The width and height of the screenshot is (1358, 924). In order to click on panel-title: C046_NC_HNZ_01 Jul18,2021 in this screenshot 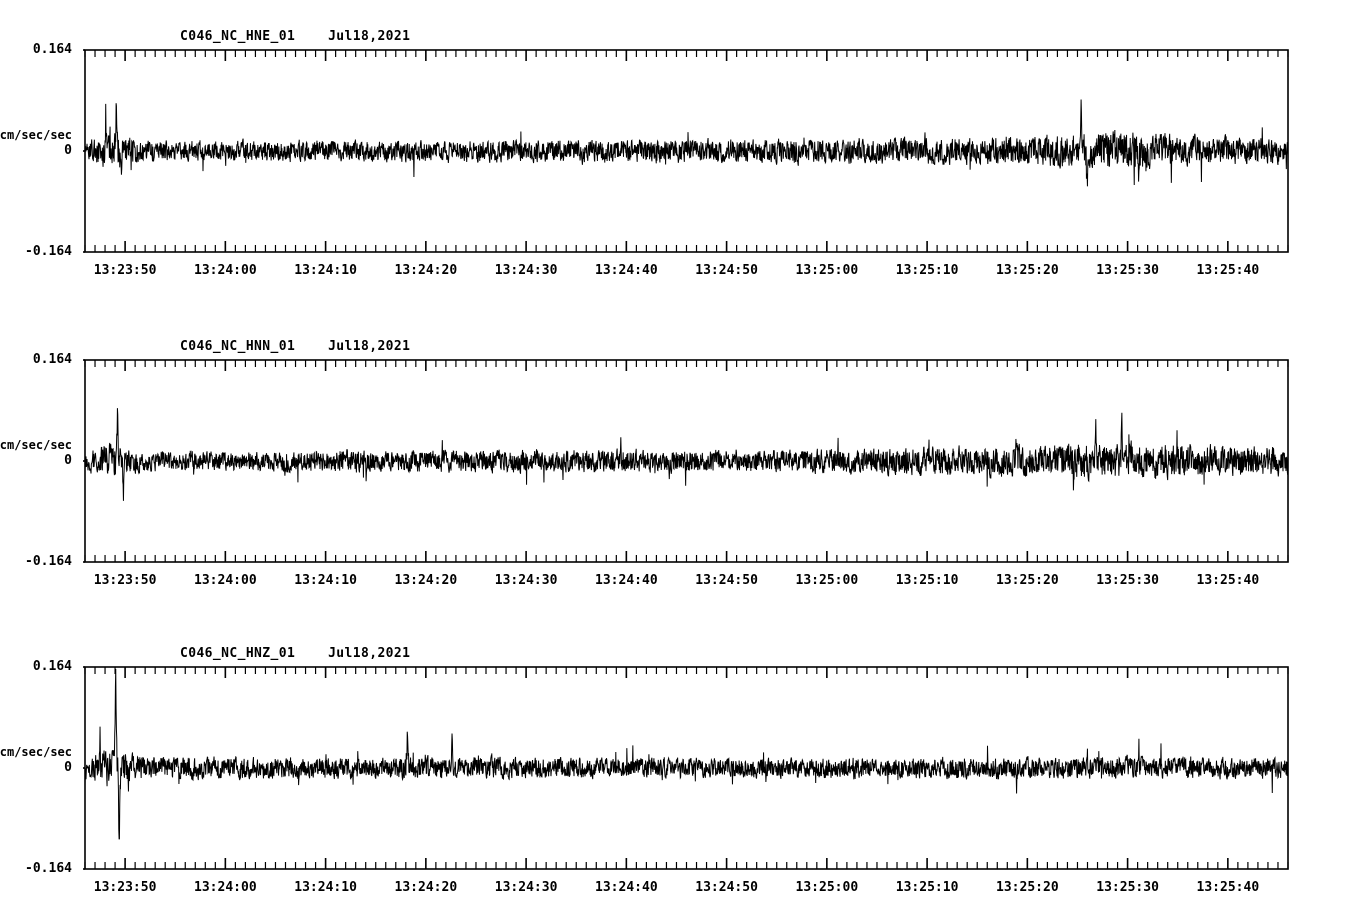, I will do `click(295, 653)`.